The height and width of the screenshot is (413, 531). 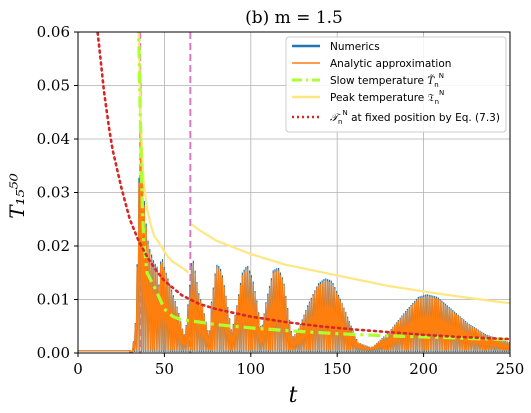 What do you see at coordinates (510, 369) in the screenshot?
I see `x-tick-label: 250` at bounding box center [510, 369].